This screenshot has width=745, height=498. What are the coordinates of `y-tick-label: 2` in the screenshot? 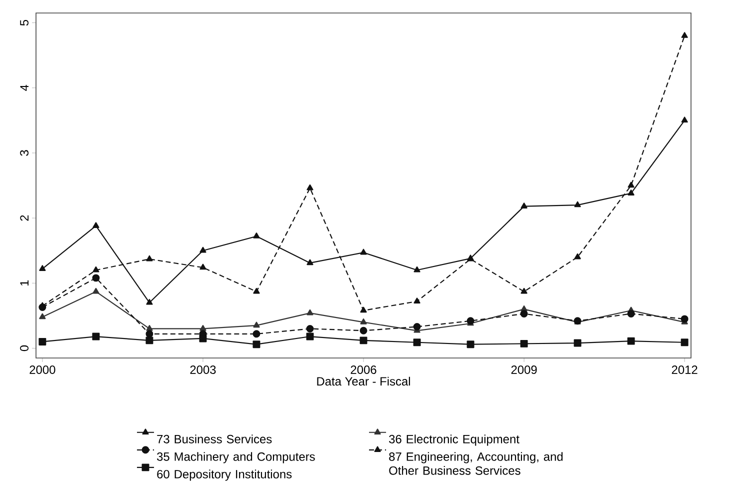 It's located at (24, 218).